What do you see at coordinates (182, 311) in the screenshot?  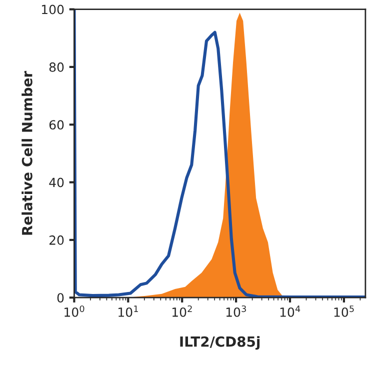 I see `x-tick-label: 10$^{2}$` at bounding box center [182, 311].